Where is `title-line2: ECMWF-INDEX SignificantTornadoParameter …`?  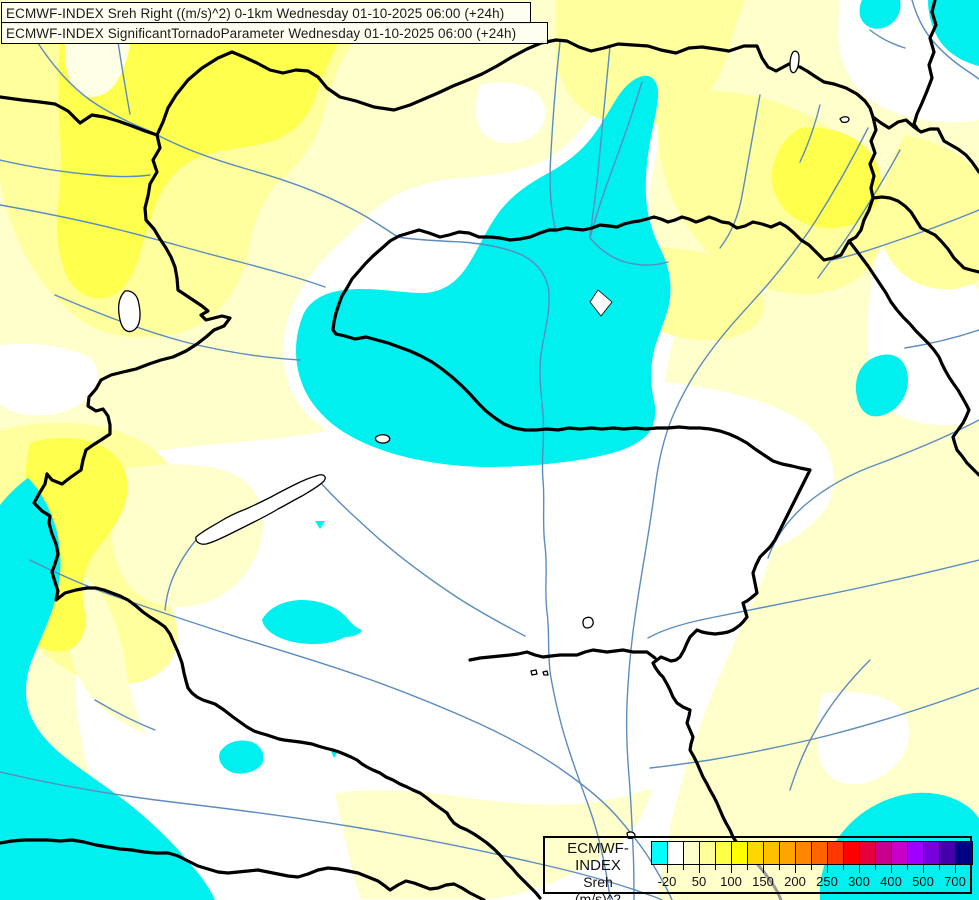
title-line2: ECMWF-INDEX SignificantTornadoParameter … is located at coordinates (261, 33).